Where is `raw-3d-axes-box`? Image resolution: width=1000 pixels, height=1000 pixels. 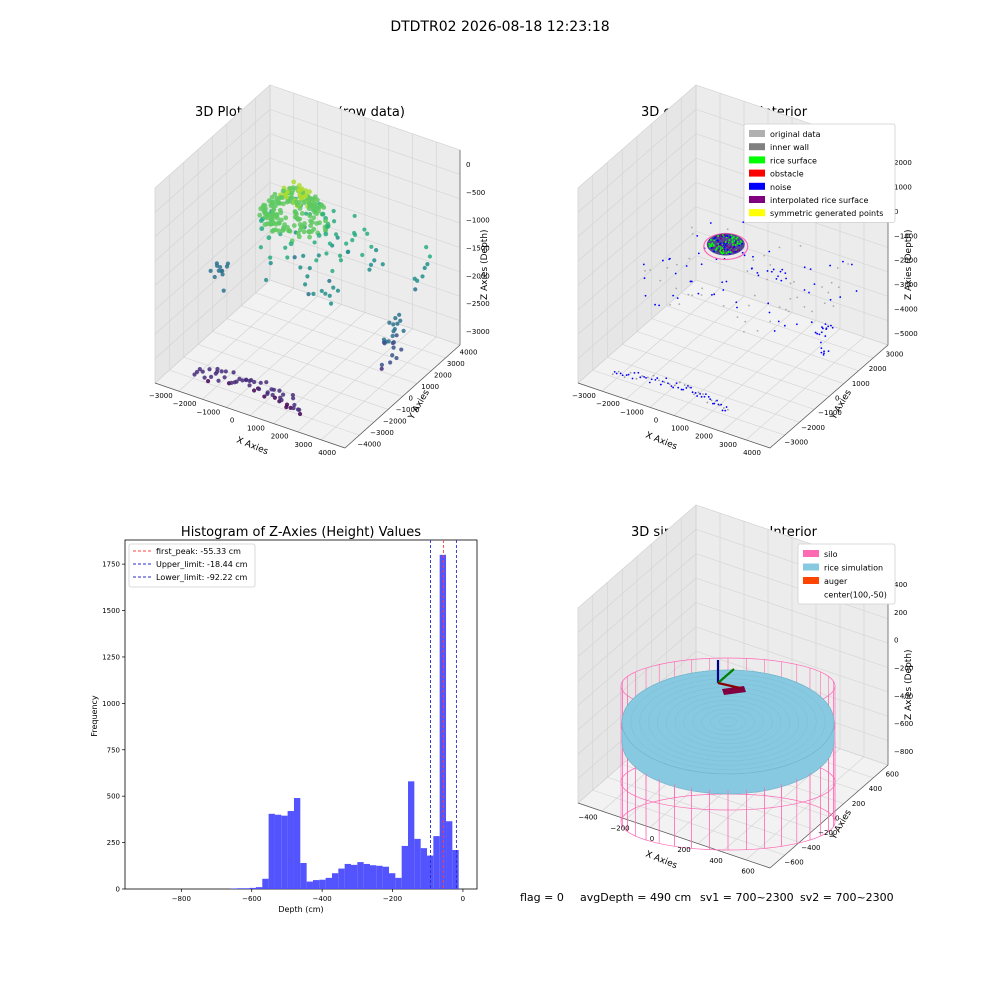
raw-3d-axes-box is located at coordinates (307, 266).